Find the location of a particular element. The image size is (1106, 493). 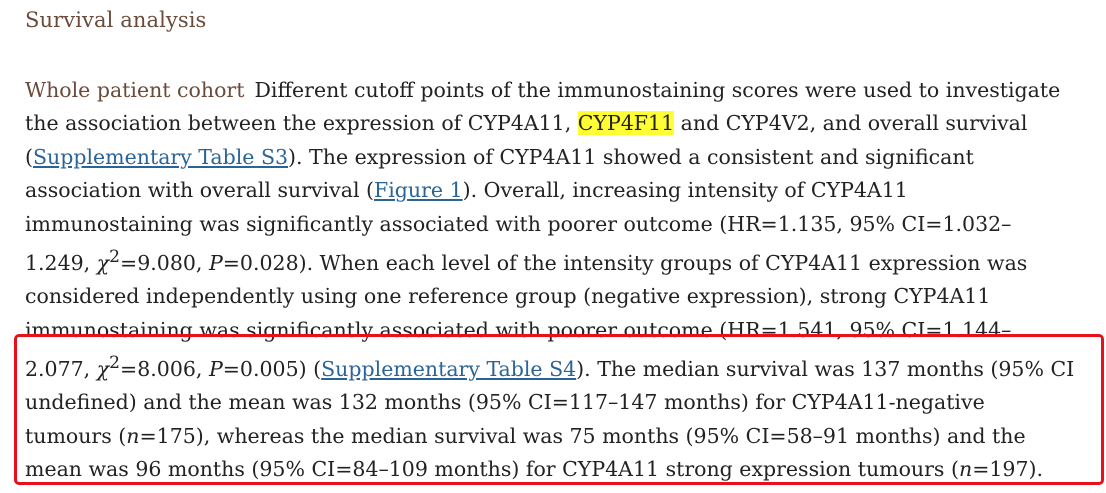

line-text: ( is located at coordinates (29, 156).